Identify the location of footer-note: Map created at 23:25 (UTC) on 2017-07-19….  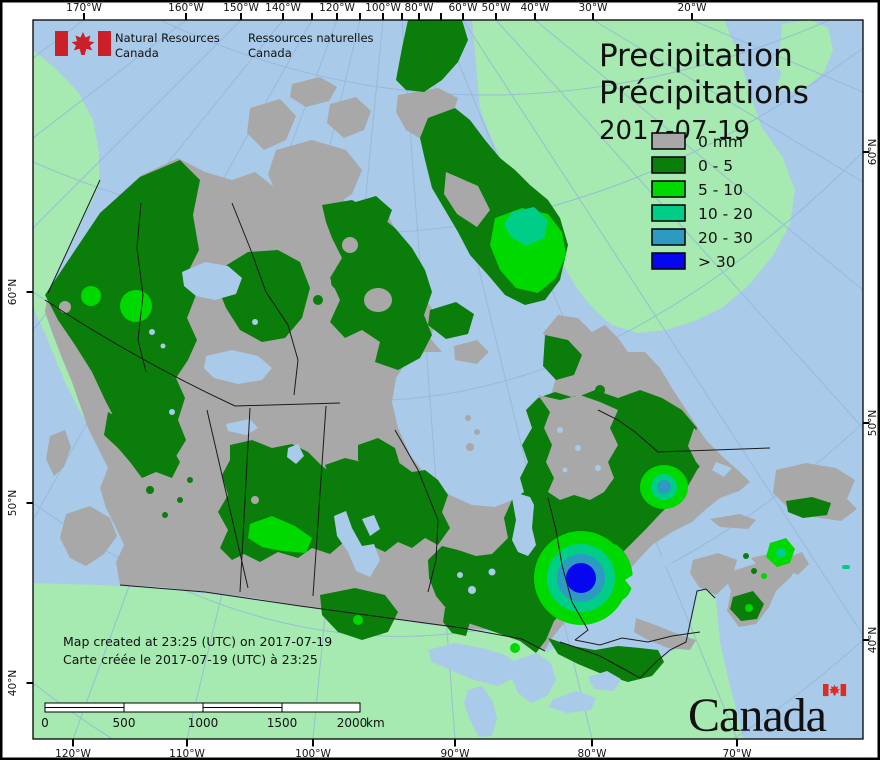
(197, 650).